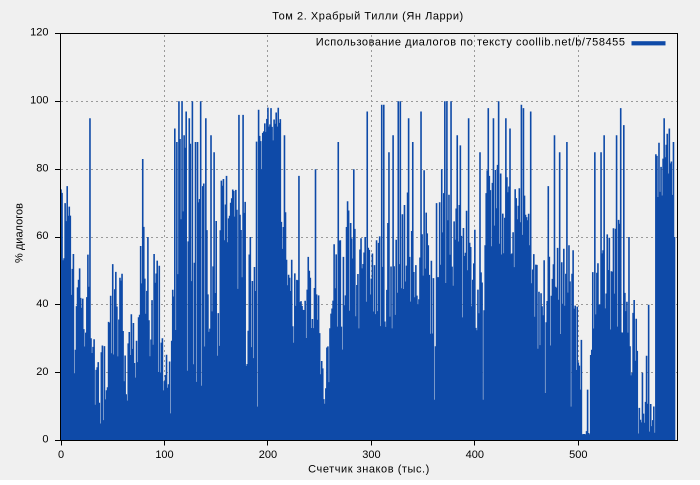  What do you see at coordinates (368, 16) in the screenshot?
I see `svg-text:Том 2. Храбрый Тилли (Ян Ларри: Том 2. Храбрый Тилли (Ян Ларри)` at bounding box center [368, 16].